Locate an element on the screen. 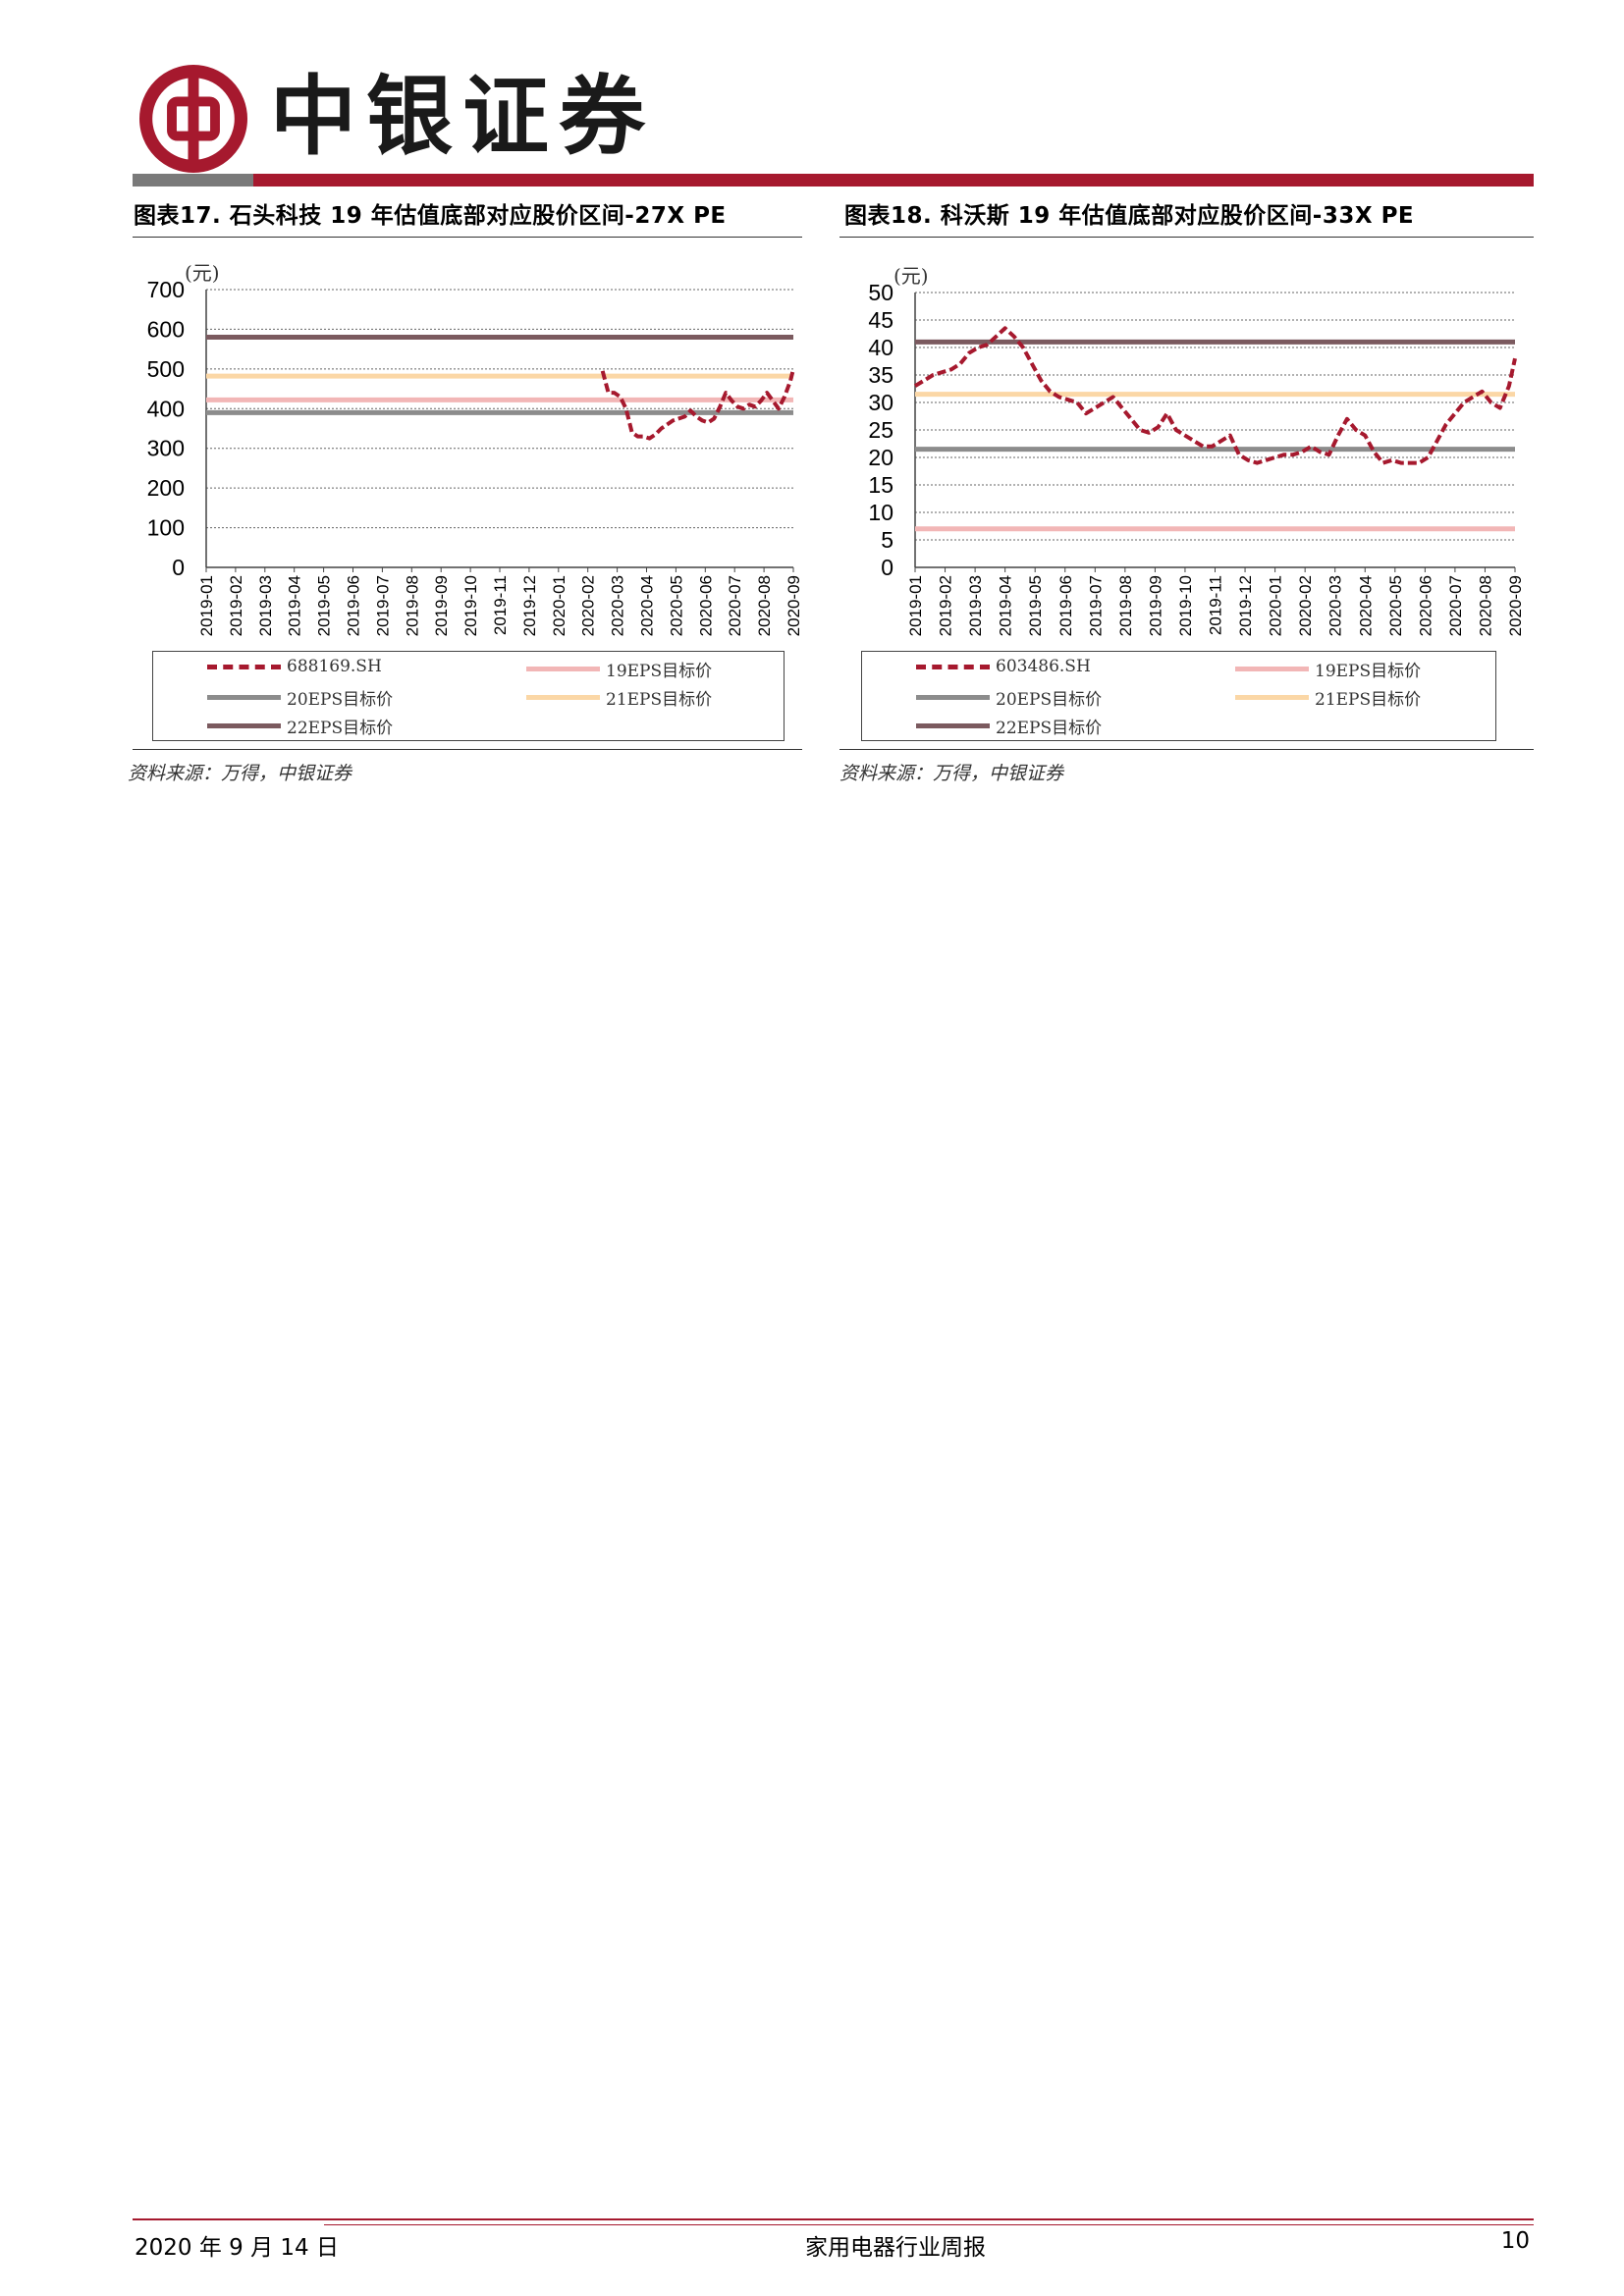 Image resolution: width=1624 pixels, height=2296 pixels. y-tick-label: 100 is located at coordinates (166, 528).